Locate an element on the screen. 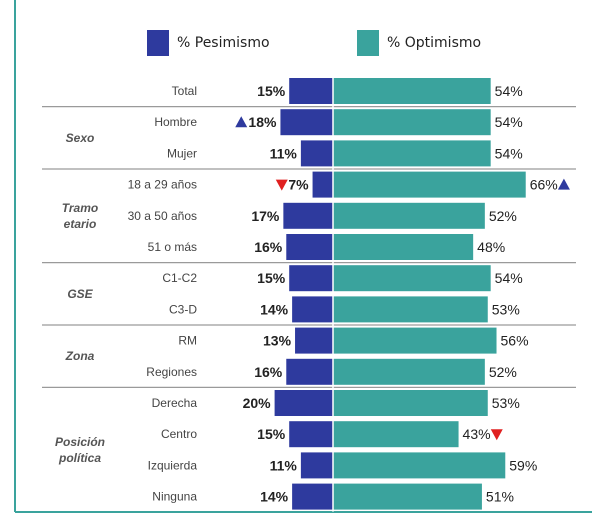  group-label-zona: Zona is located at coordinates (80, 356).